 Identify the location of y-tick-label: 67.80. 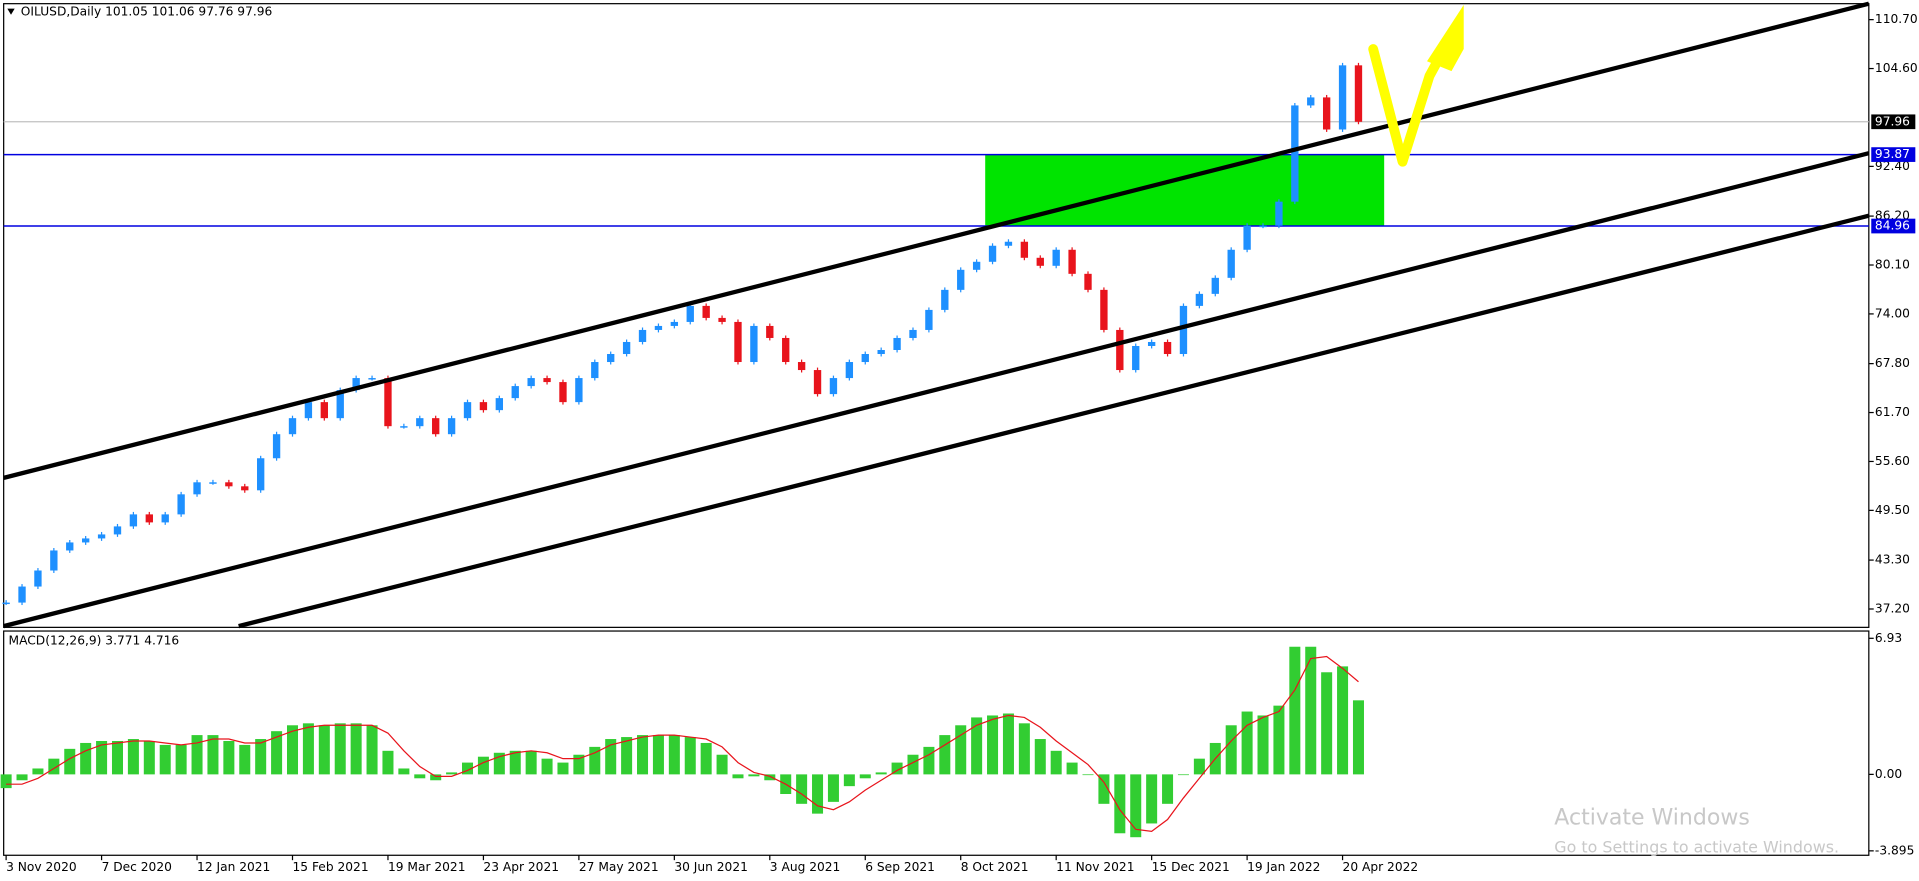
(1892, 363).